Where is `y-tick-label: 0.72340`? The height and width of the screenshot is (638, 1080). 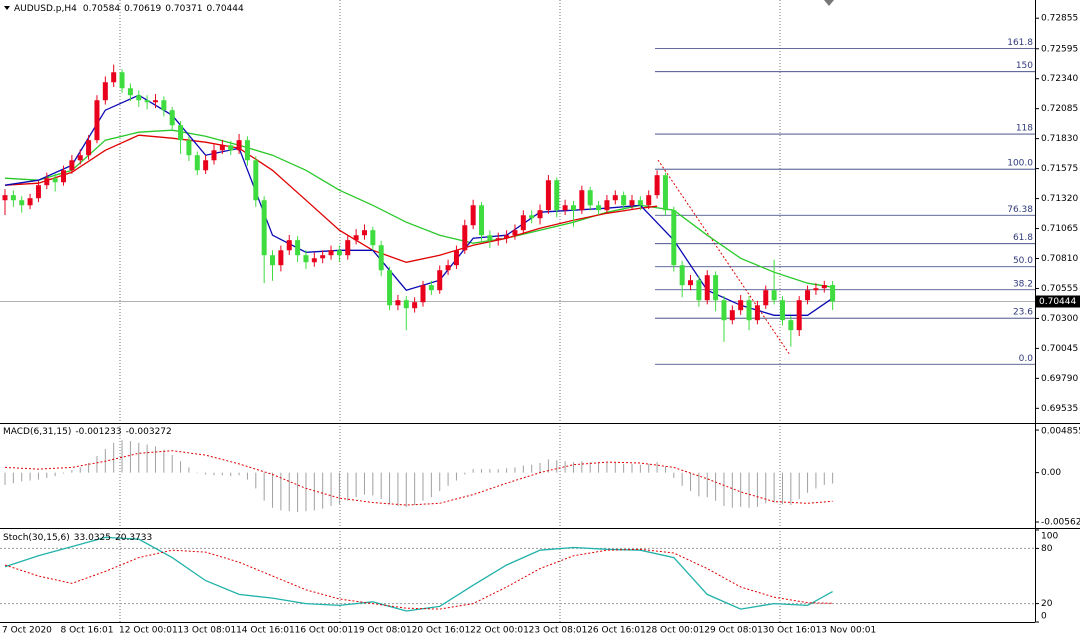
y-tick-label: 0.72340 is located at coordinates (1059, 79).